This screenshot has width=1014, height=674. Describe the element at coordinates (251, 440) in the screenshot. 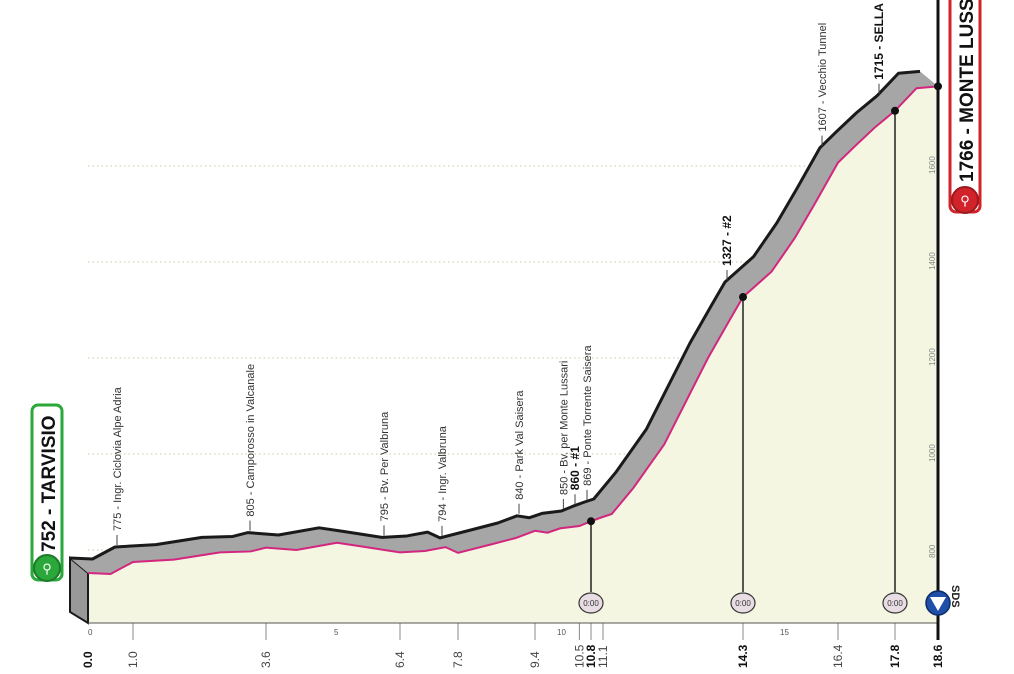

I see `waypoint-label: 805 - Camporosso in Valcanale` at that location.